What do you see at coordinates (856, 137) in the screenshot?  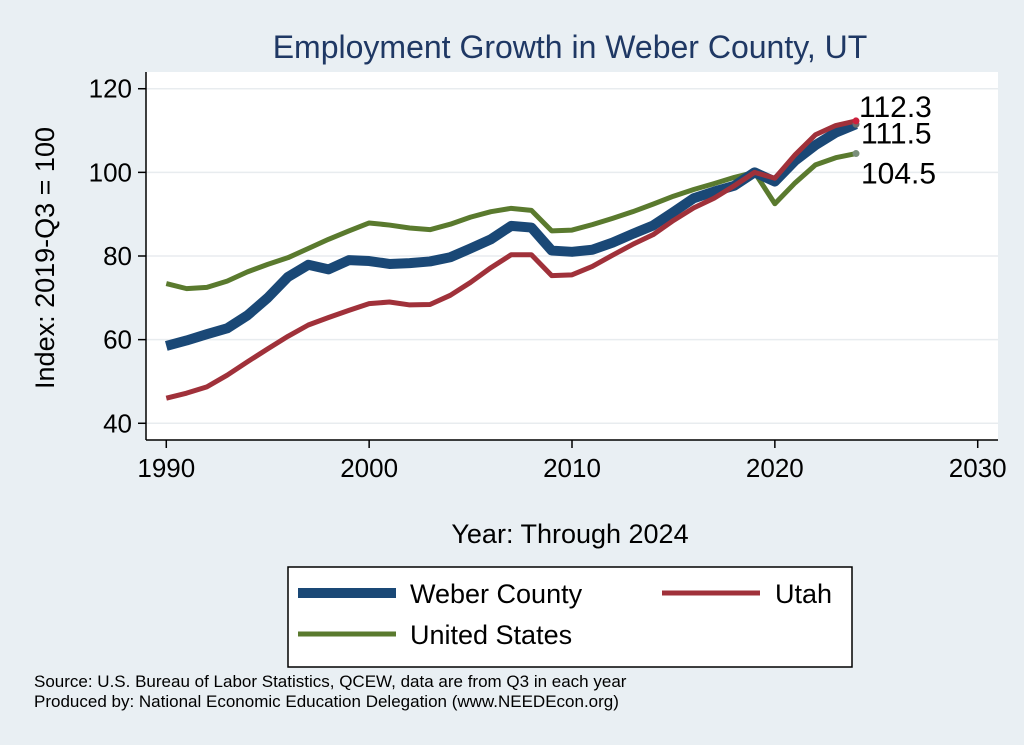 I see `series-end-dots` at bounding box center [856, 137].